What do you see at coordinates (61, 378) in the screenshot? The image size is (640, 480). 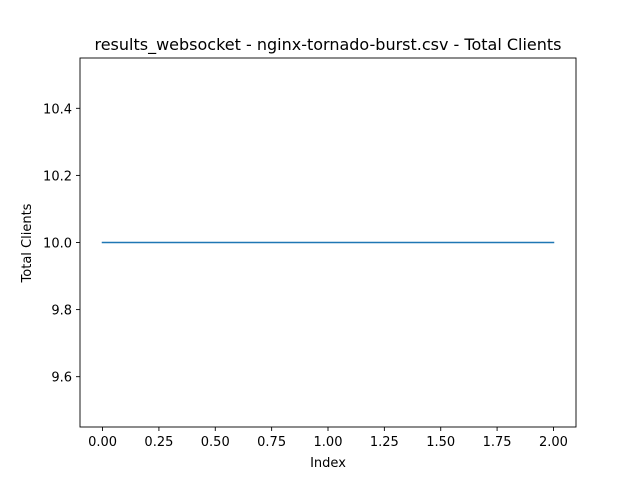 I see `y-tick-label: 9.6` at bounding box center [61, 378].